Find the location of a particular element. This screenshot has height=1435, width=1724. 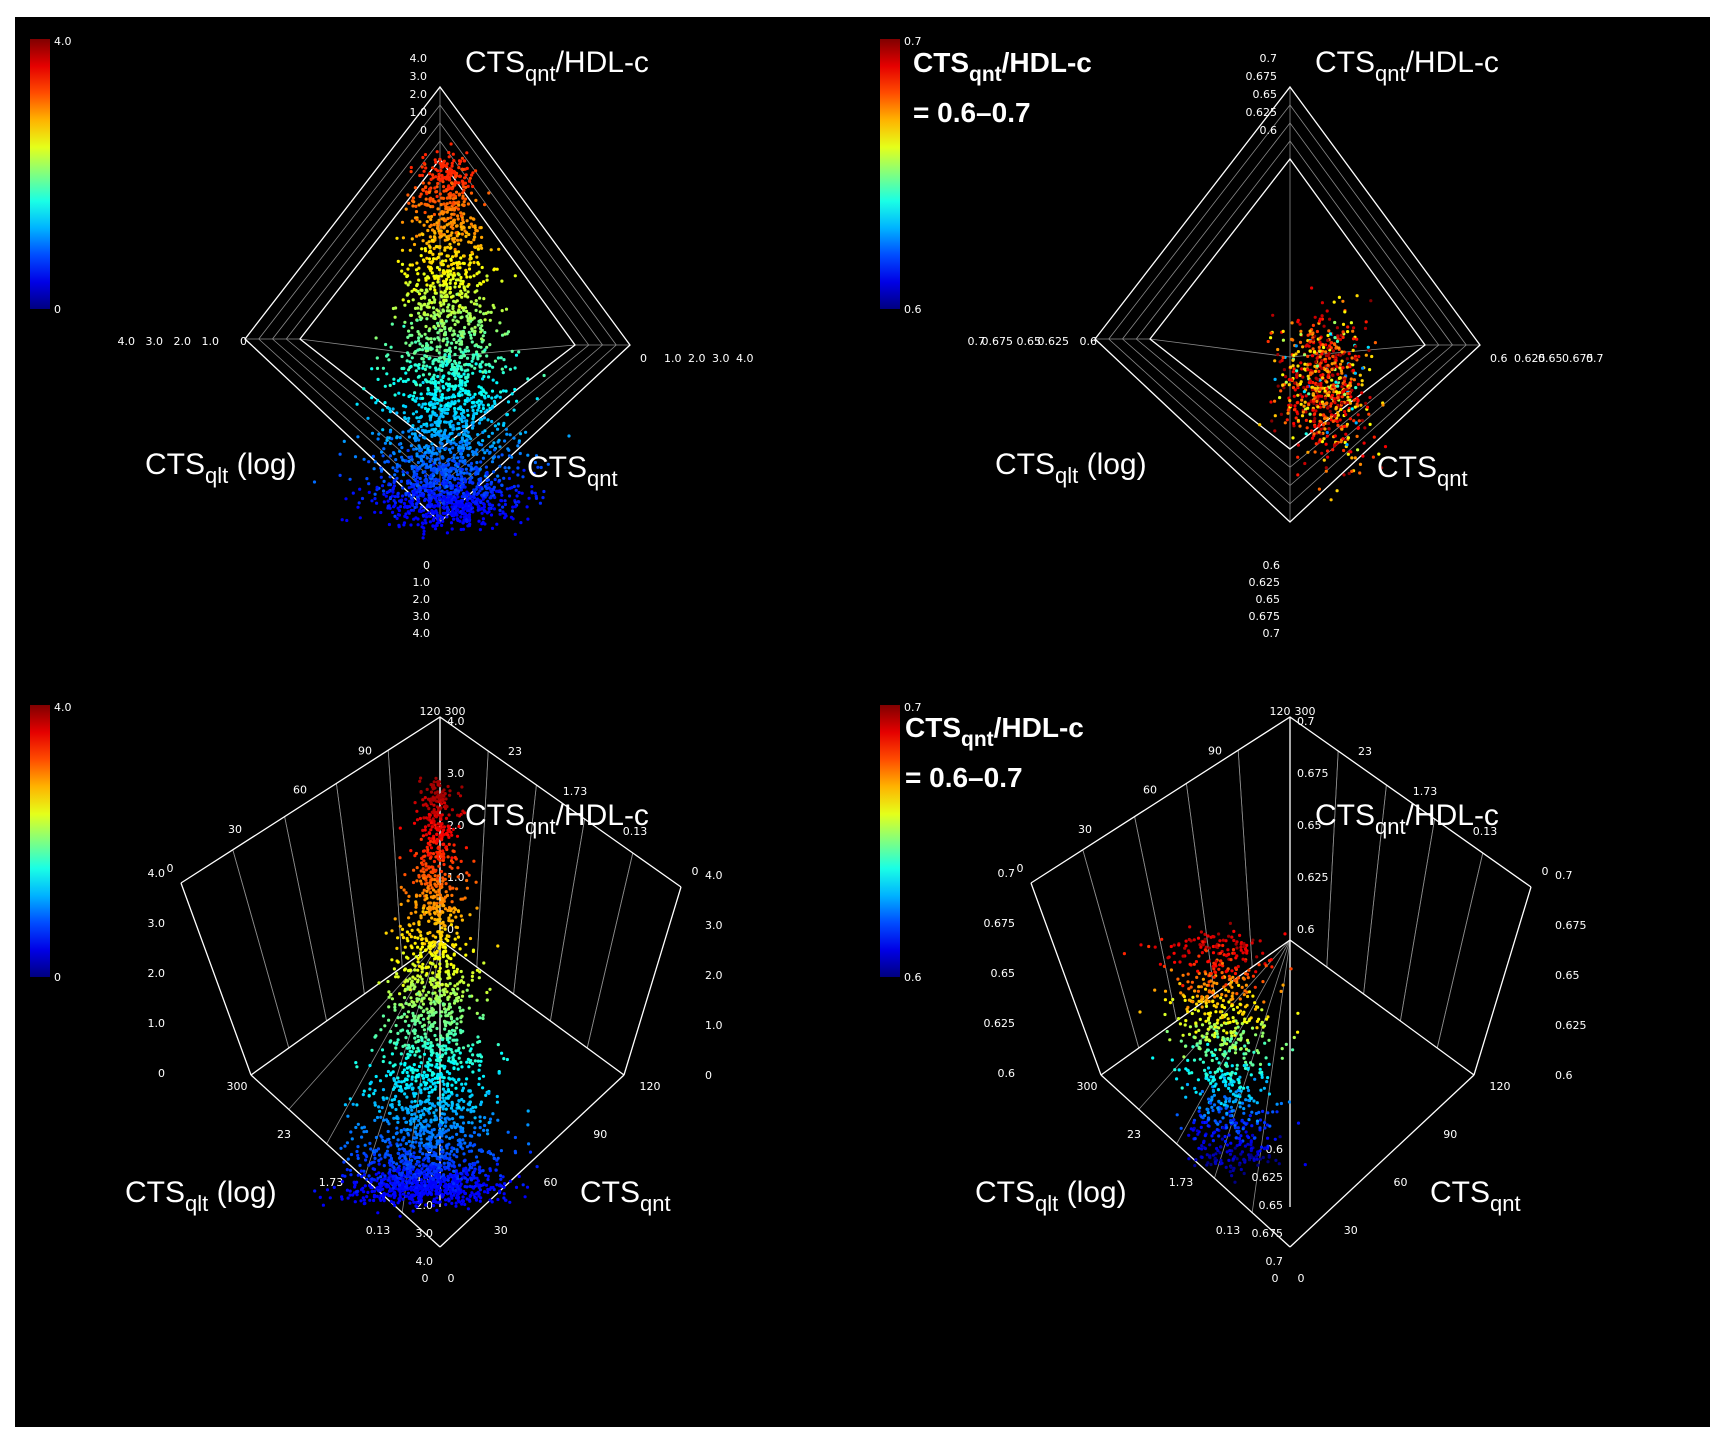

tick-left: 0.65 is located at coordinates (1029, 341).